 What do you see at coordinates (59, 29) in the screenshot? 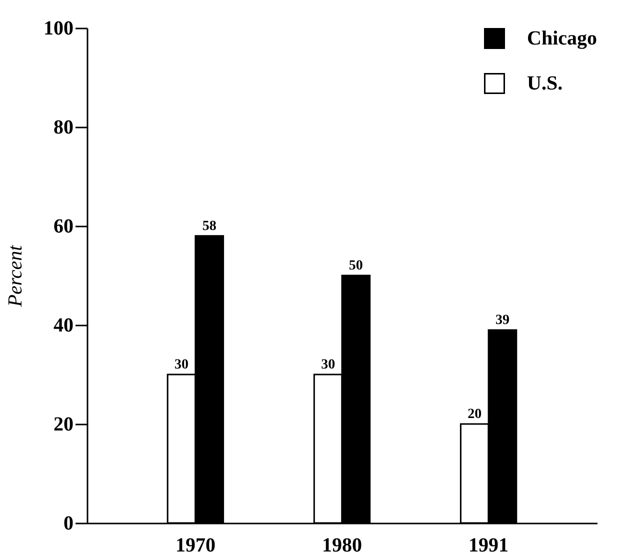
I see `y-tick-label: 100` at bounding box center [59, 29].